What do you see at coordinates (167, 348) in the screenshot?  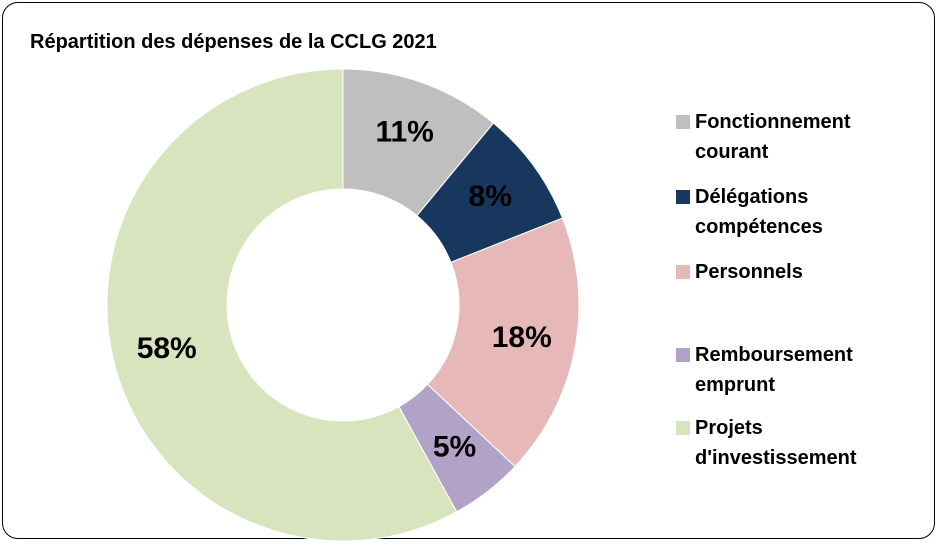 I see `data-label: 58%` at bounding box center [167, 348].